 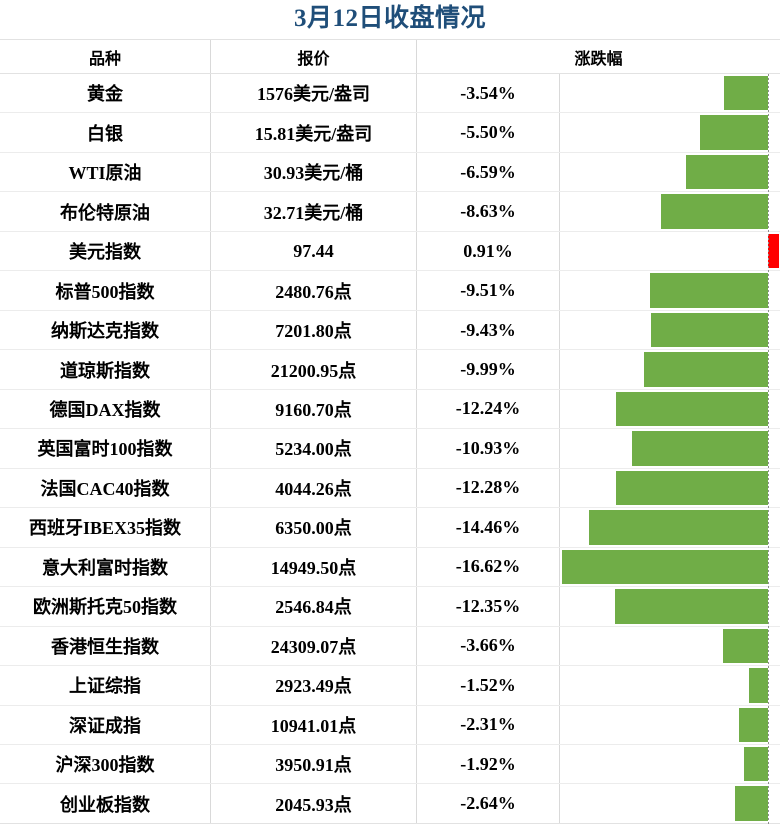 I want to click on instrument-name: 沪深300指数, so click(x=105, y=764).